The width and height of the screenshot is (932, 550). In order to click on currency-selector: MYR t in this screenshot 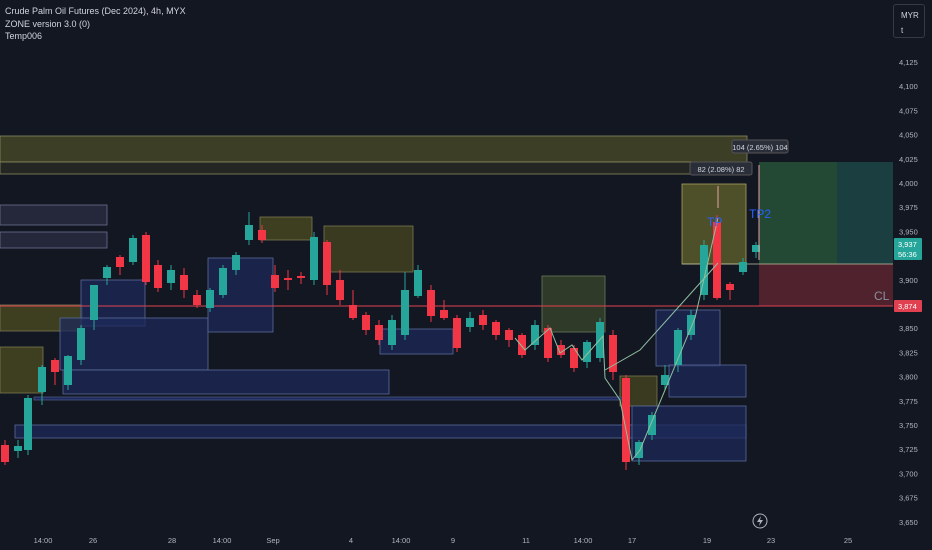, I will do `click(909, 21)`.